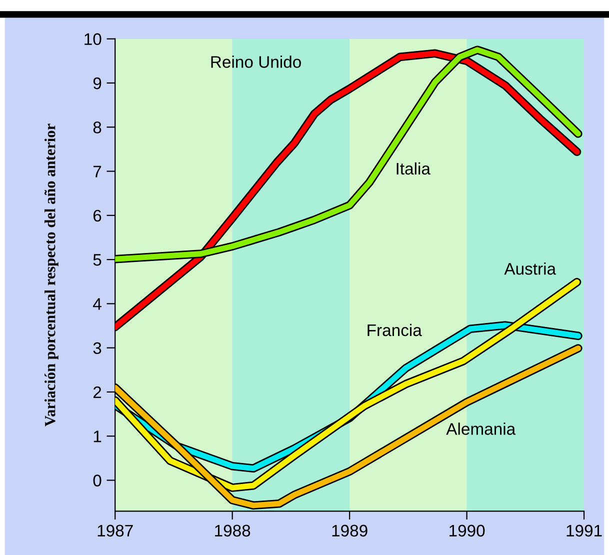  Describe the element at coordinates (115, 530) in the screenshot. I see `x-tick-label: 1987` at that location.